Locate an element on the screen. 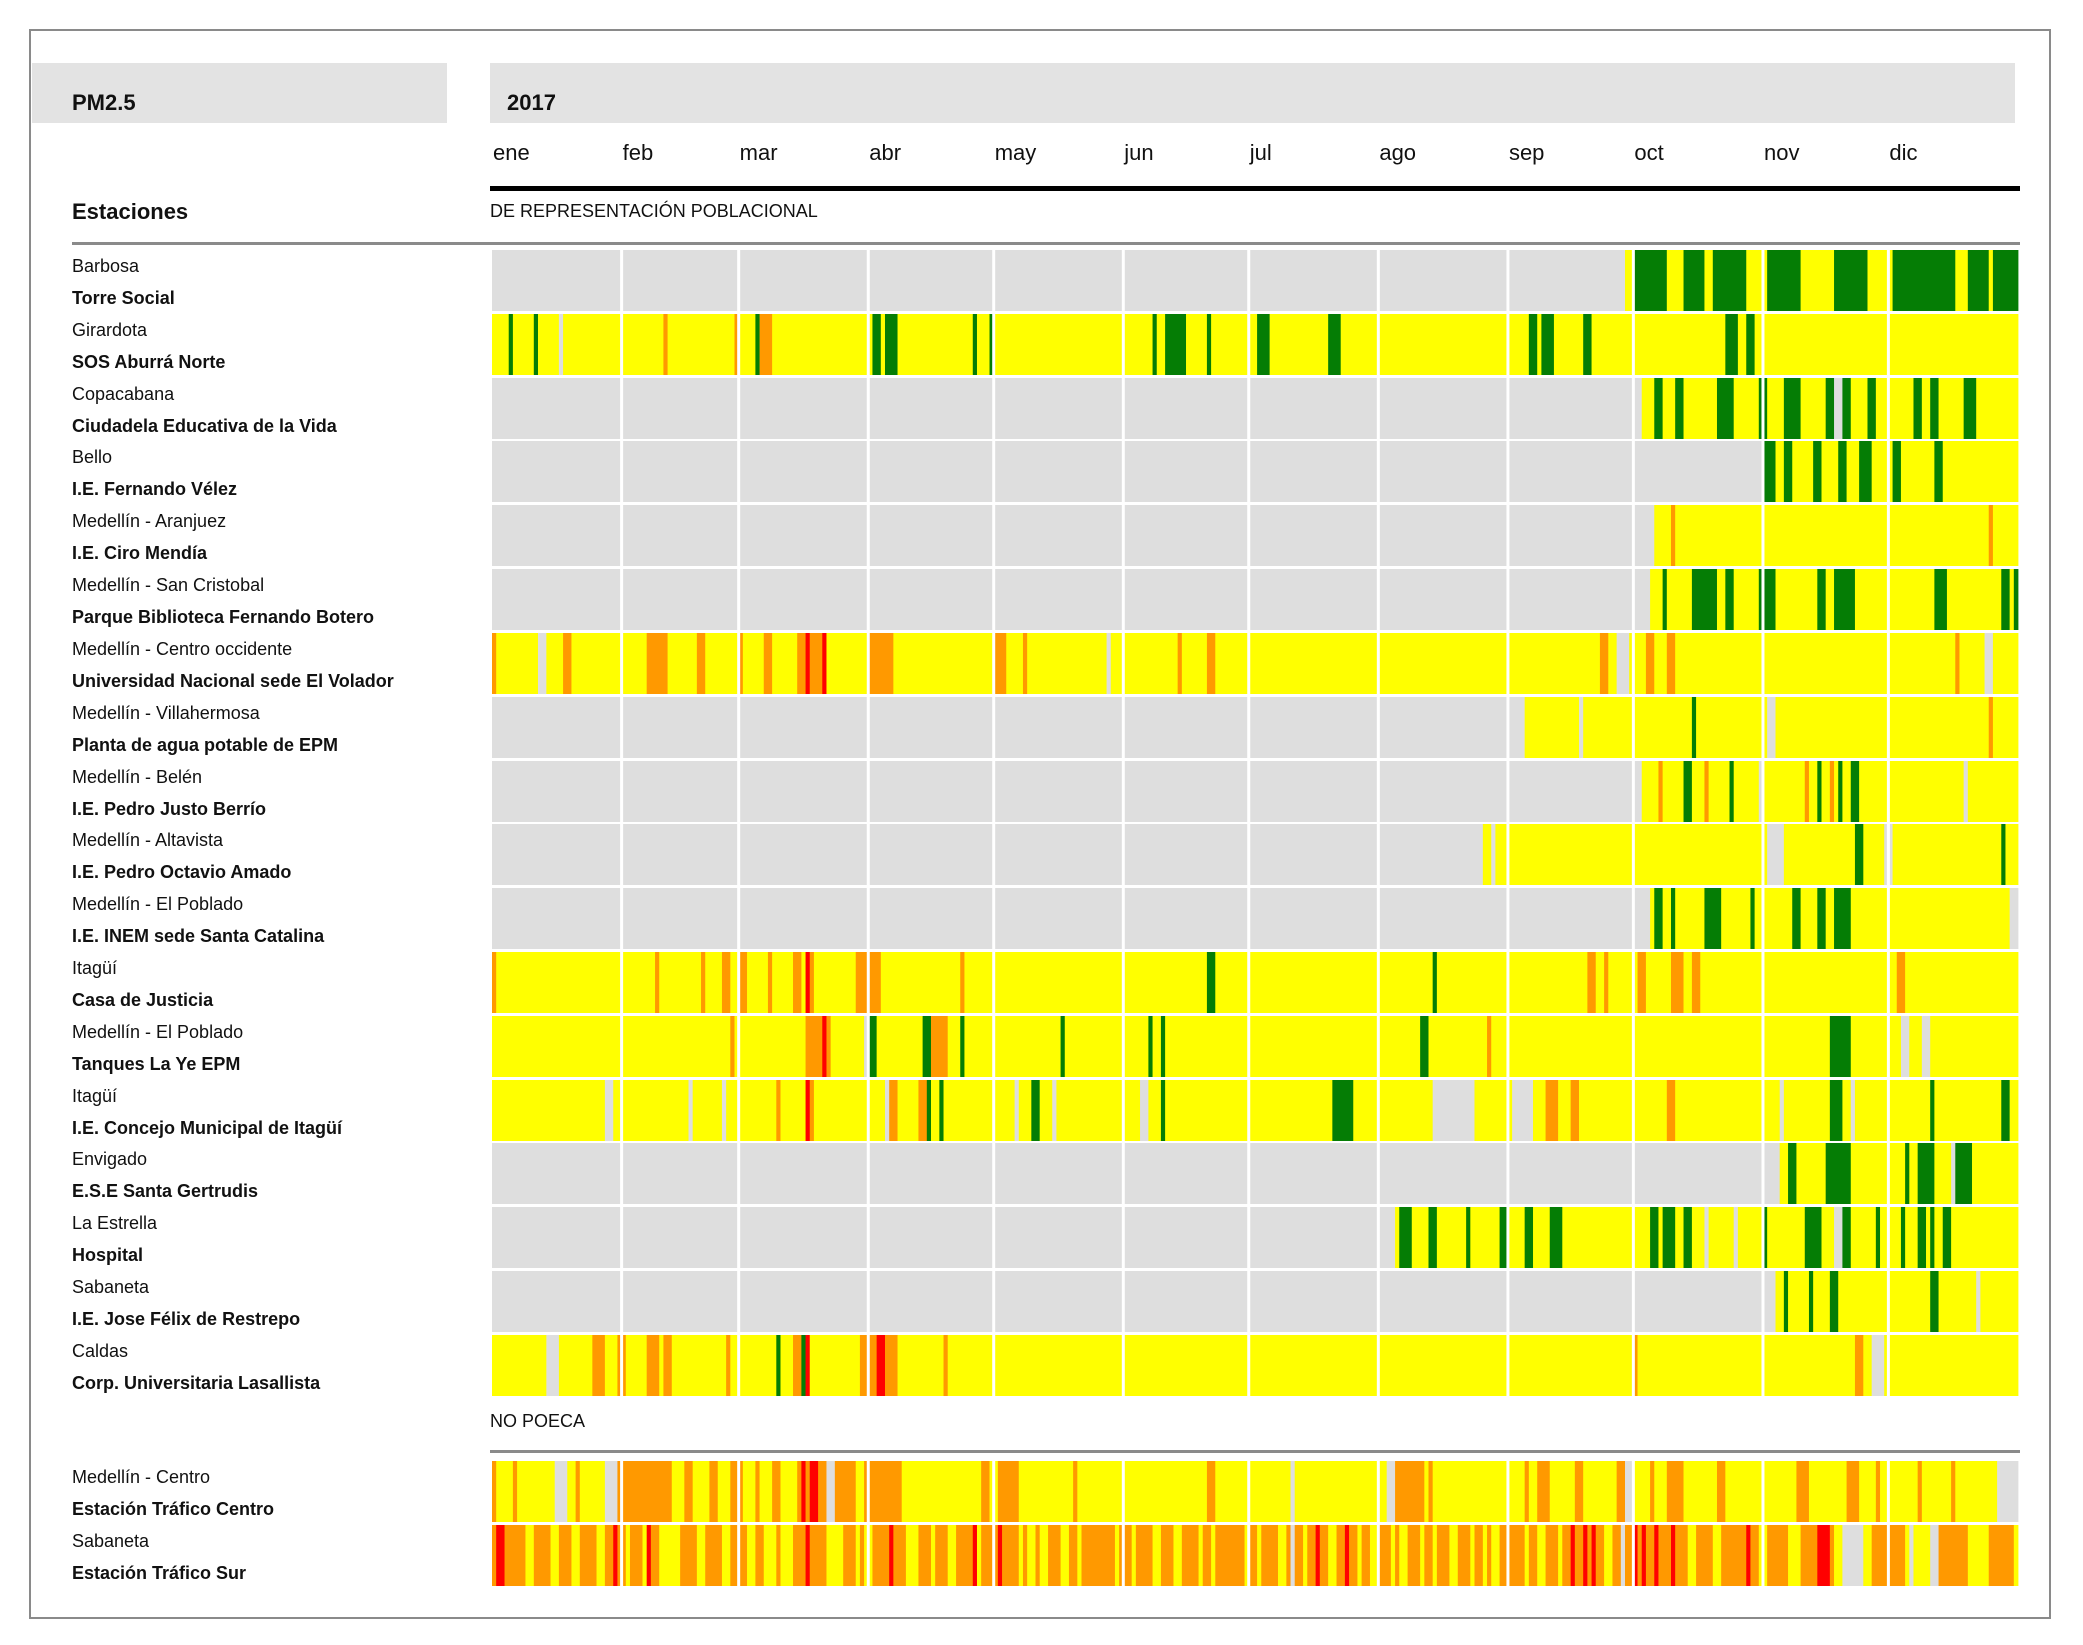 Image resolution: width=2083 pixels, height=1645 pixels. station-municipality-medellin-villahermosa: Medellín - Villahermosa is located at coordinates (166, 713).